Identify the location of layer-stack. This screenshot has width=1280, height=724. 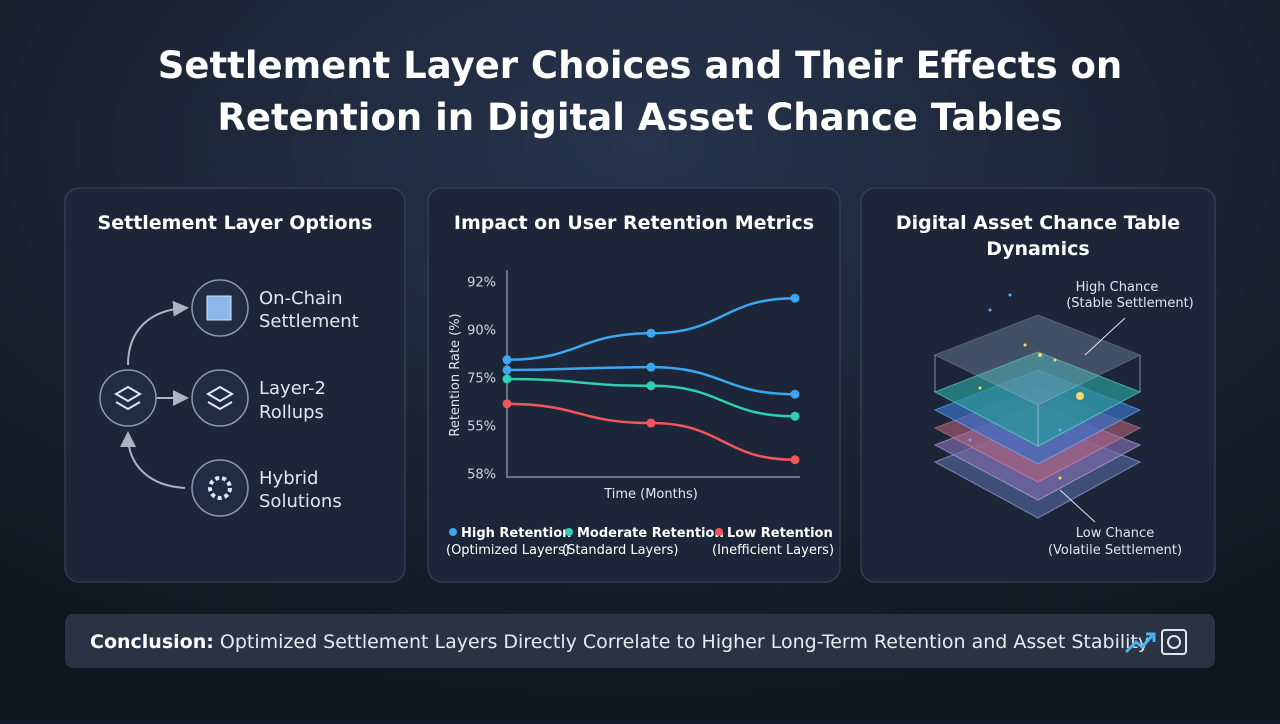
(1037, 408).